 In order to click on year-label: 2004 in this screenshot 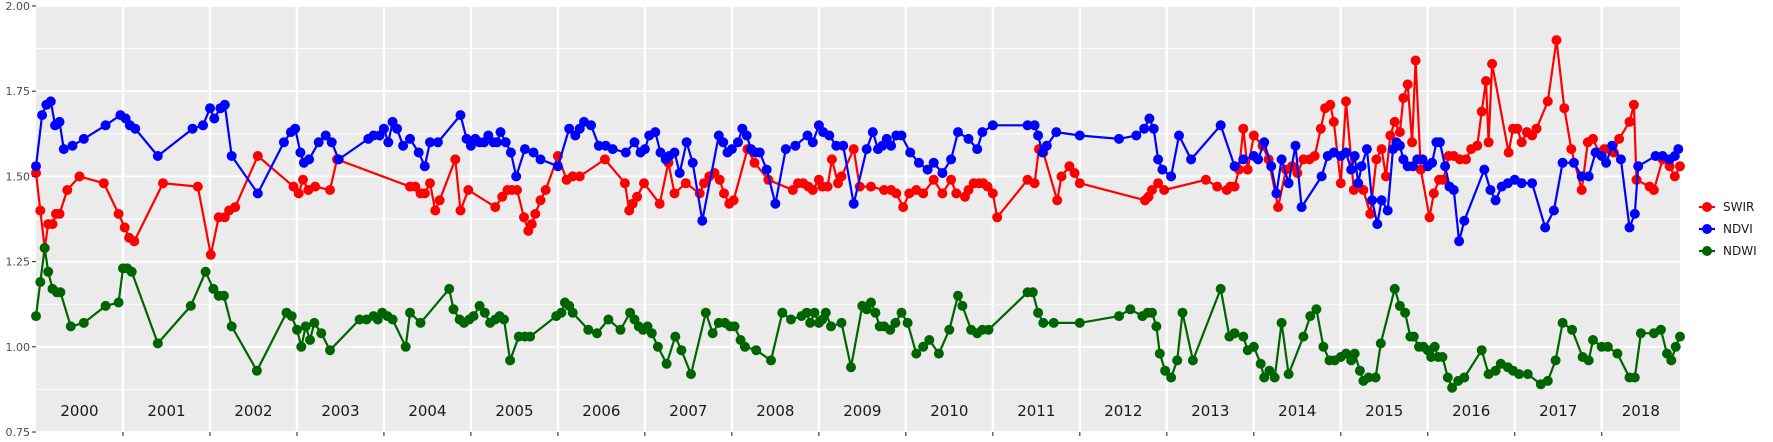, I will do `click(427, 411)`.